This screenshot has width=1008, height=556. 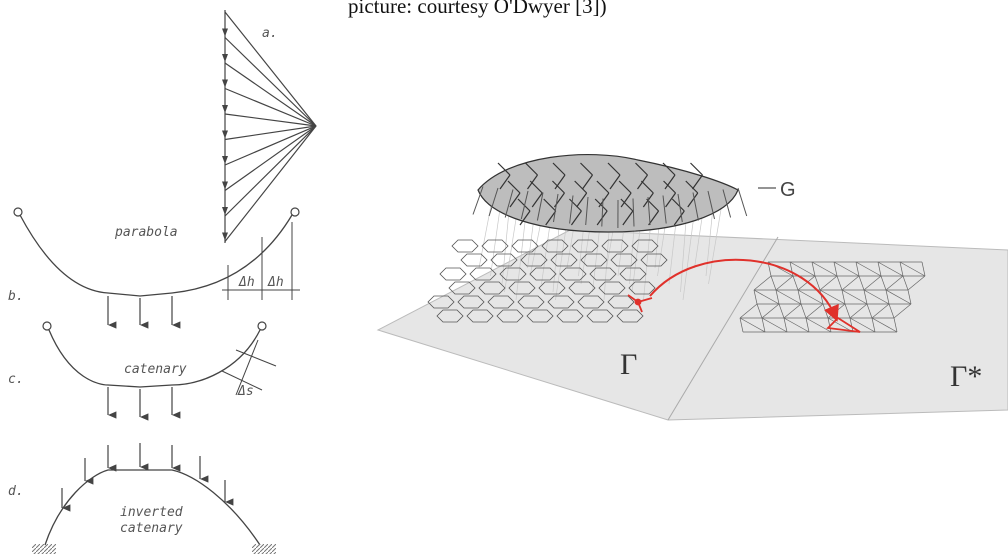 What do you see at coordinates (640, 303) in the screenshot?
I see `highlight-vertex` at bounding box center [640, 303].